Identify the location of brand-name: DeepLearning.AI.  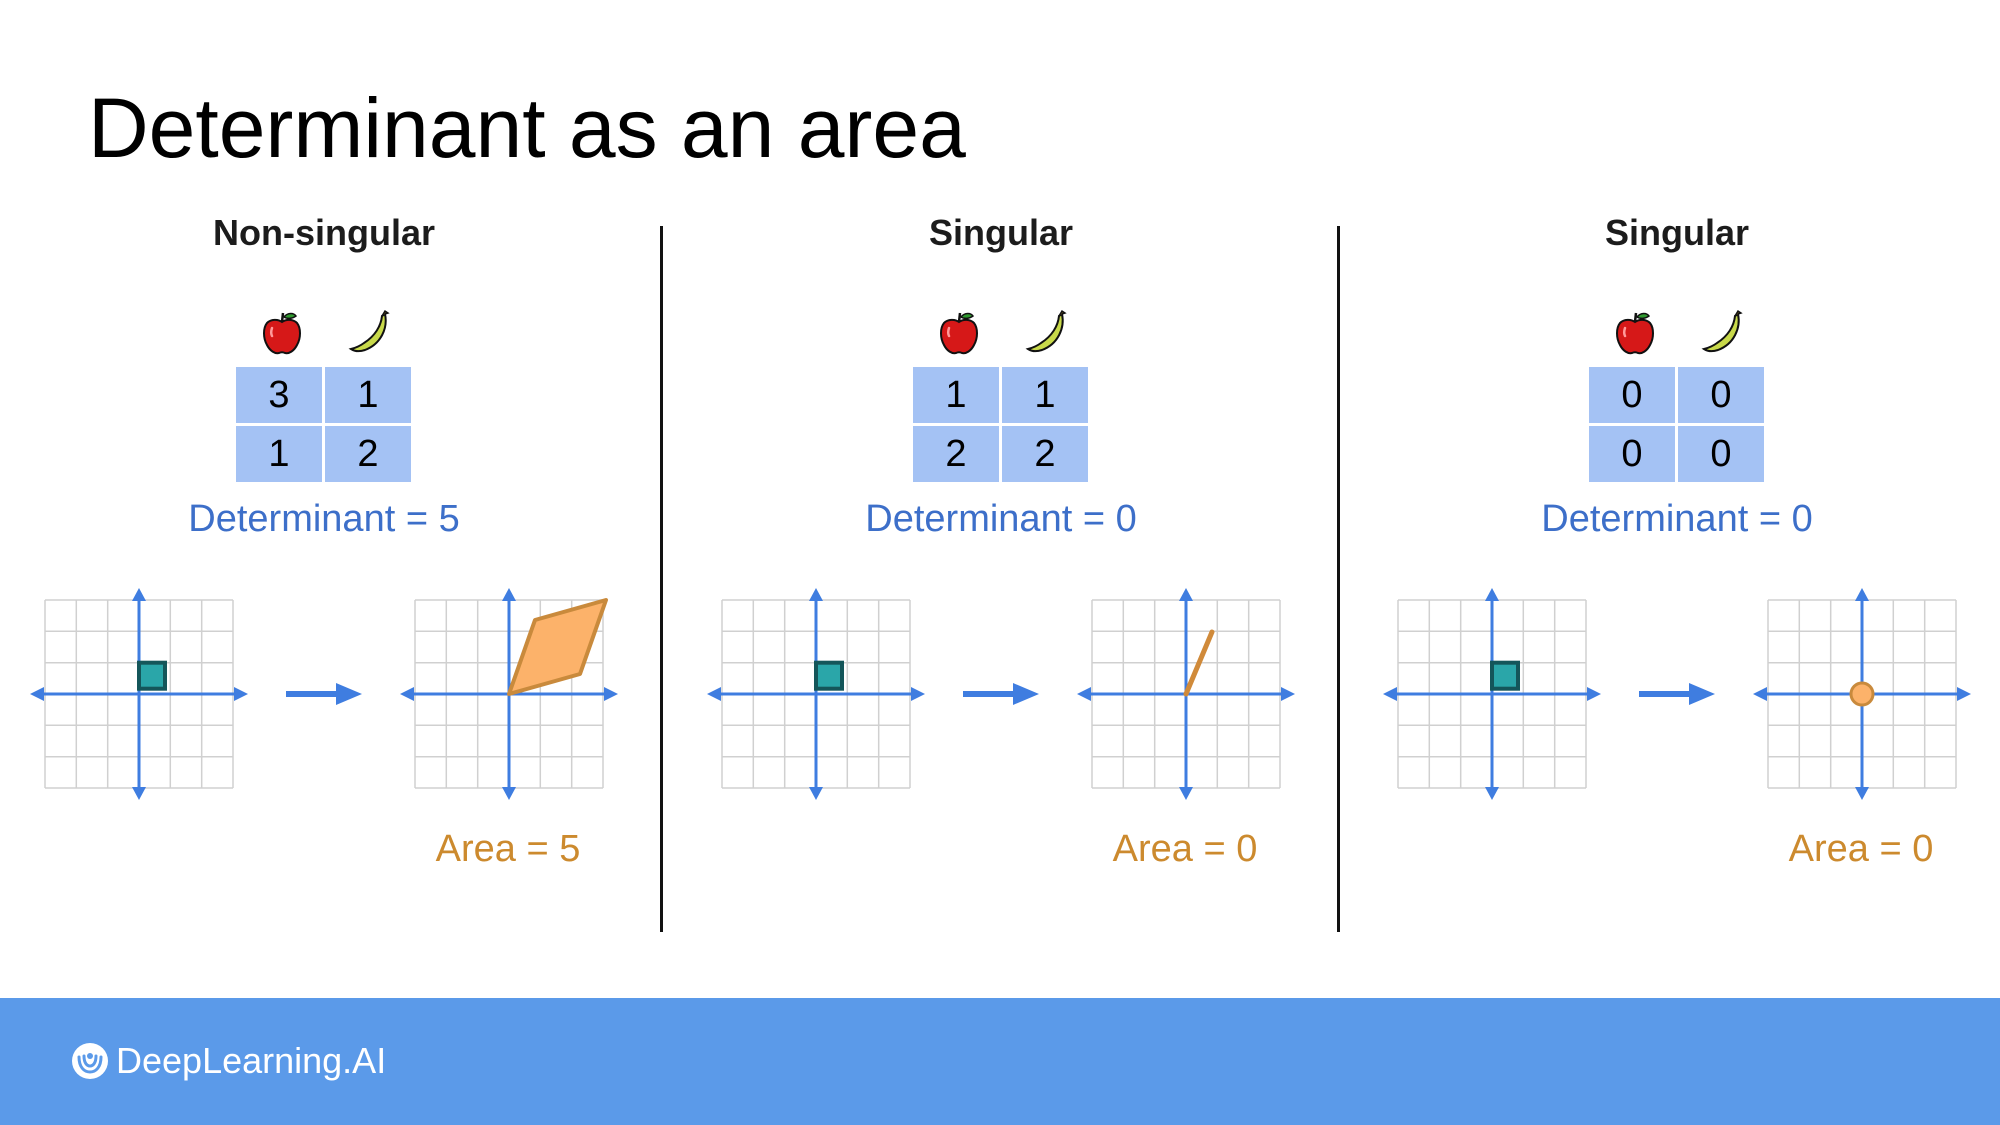
(251, 1060).